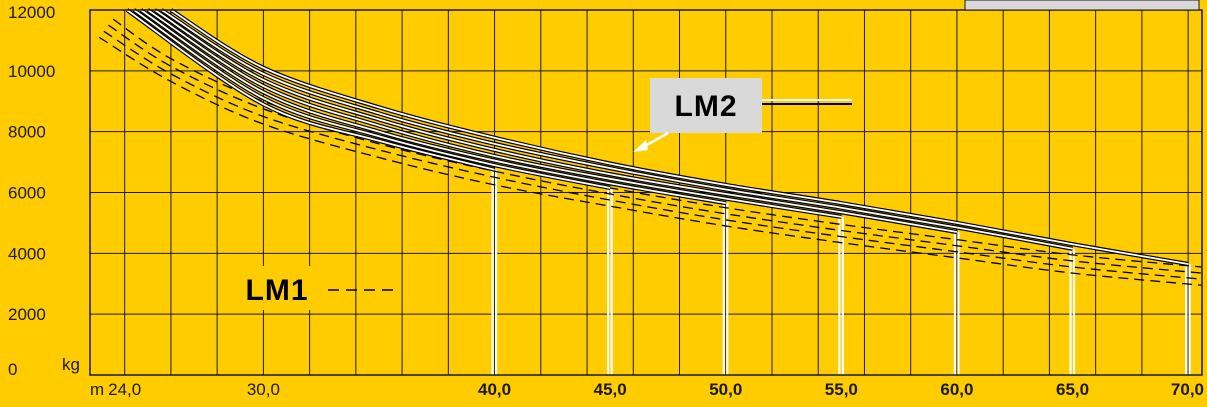  Describe the element at coordinates (31, 71) in the screenshot. I see `y-tick-label: 10000` at that location.